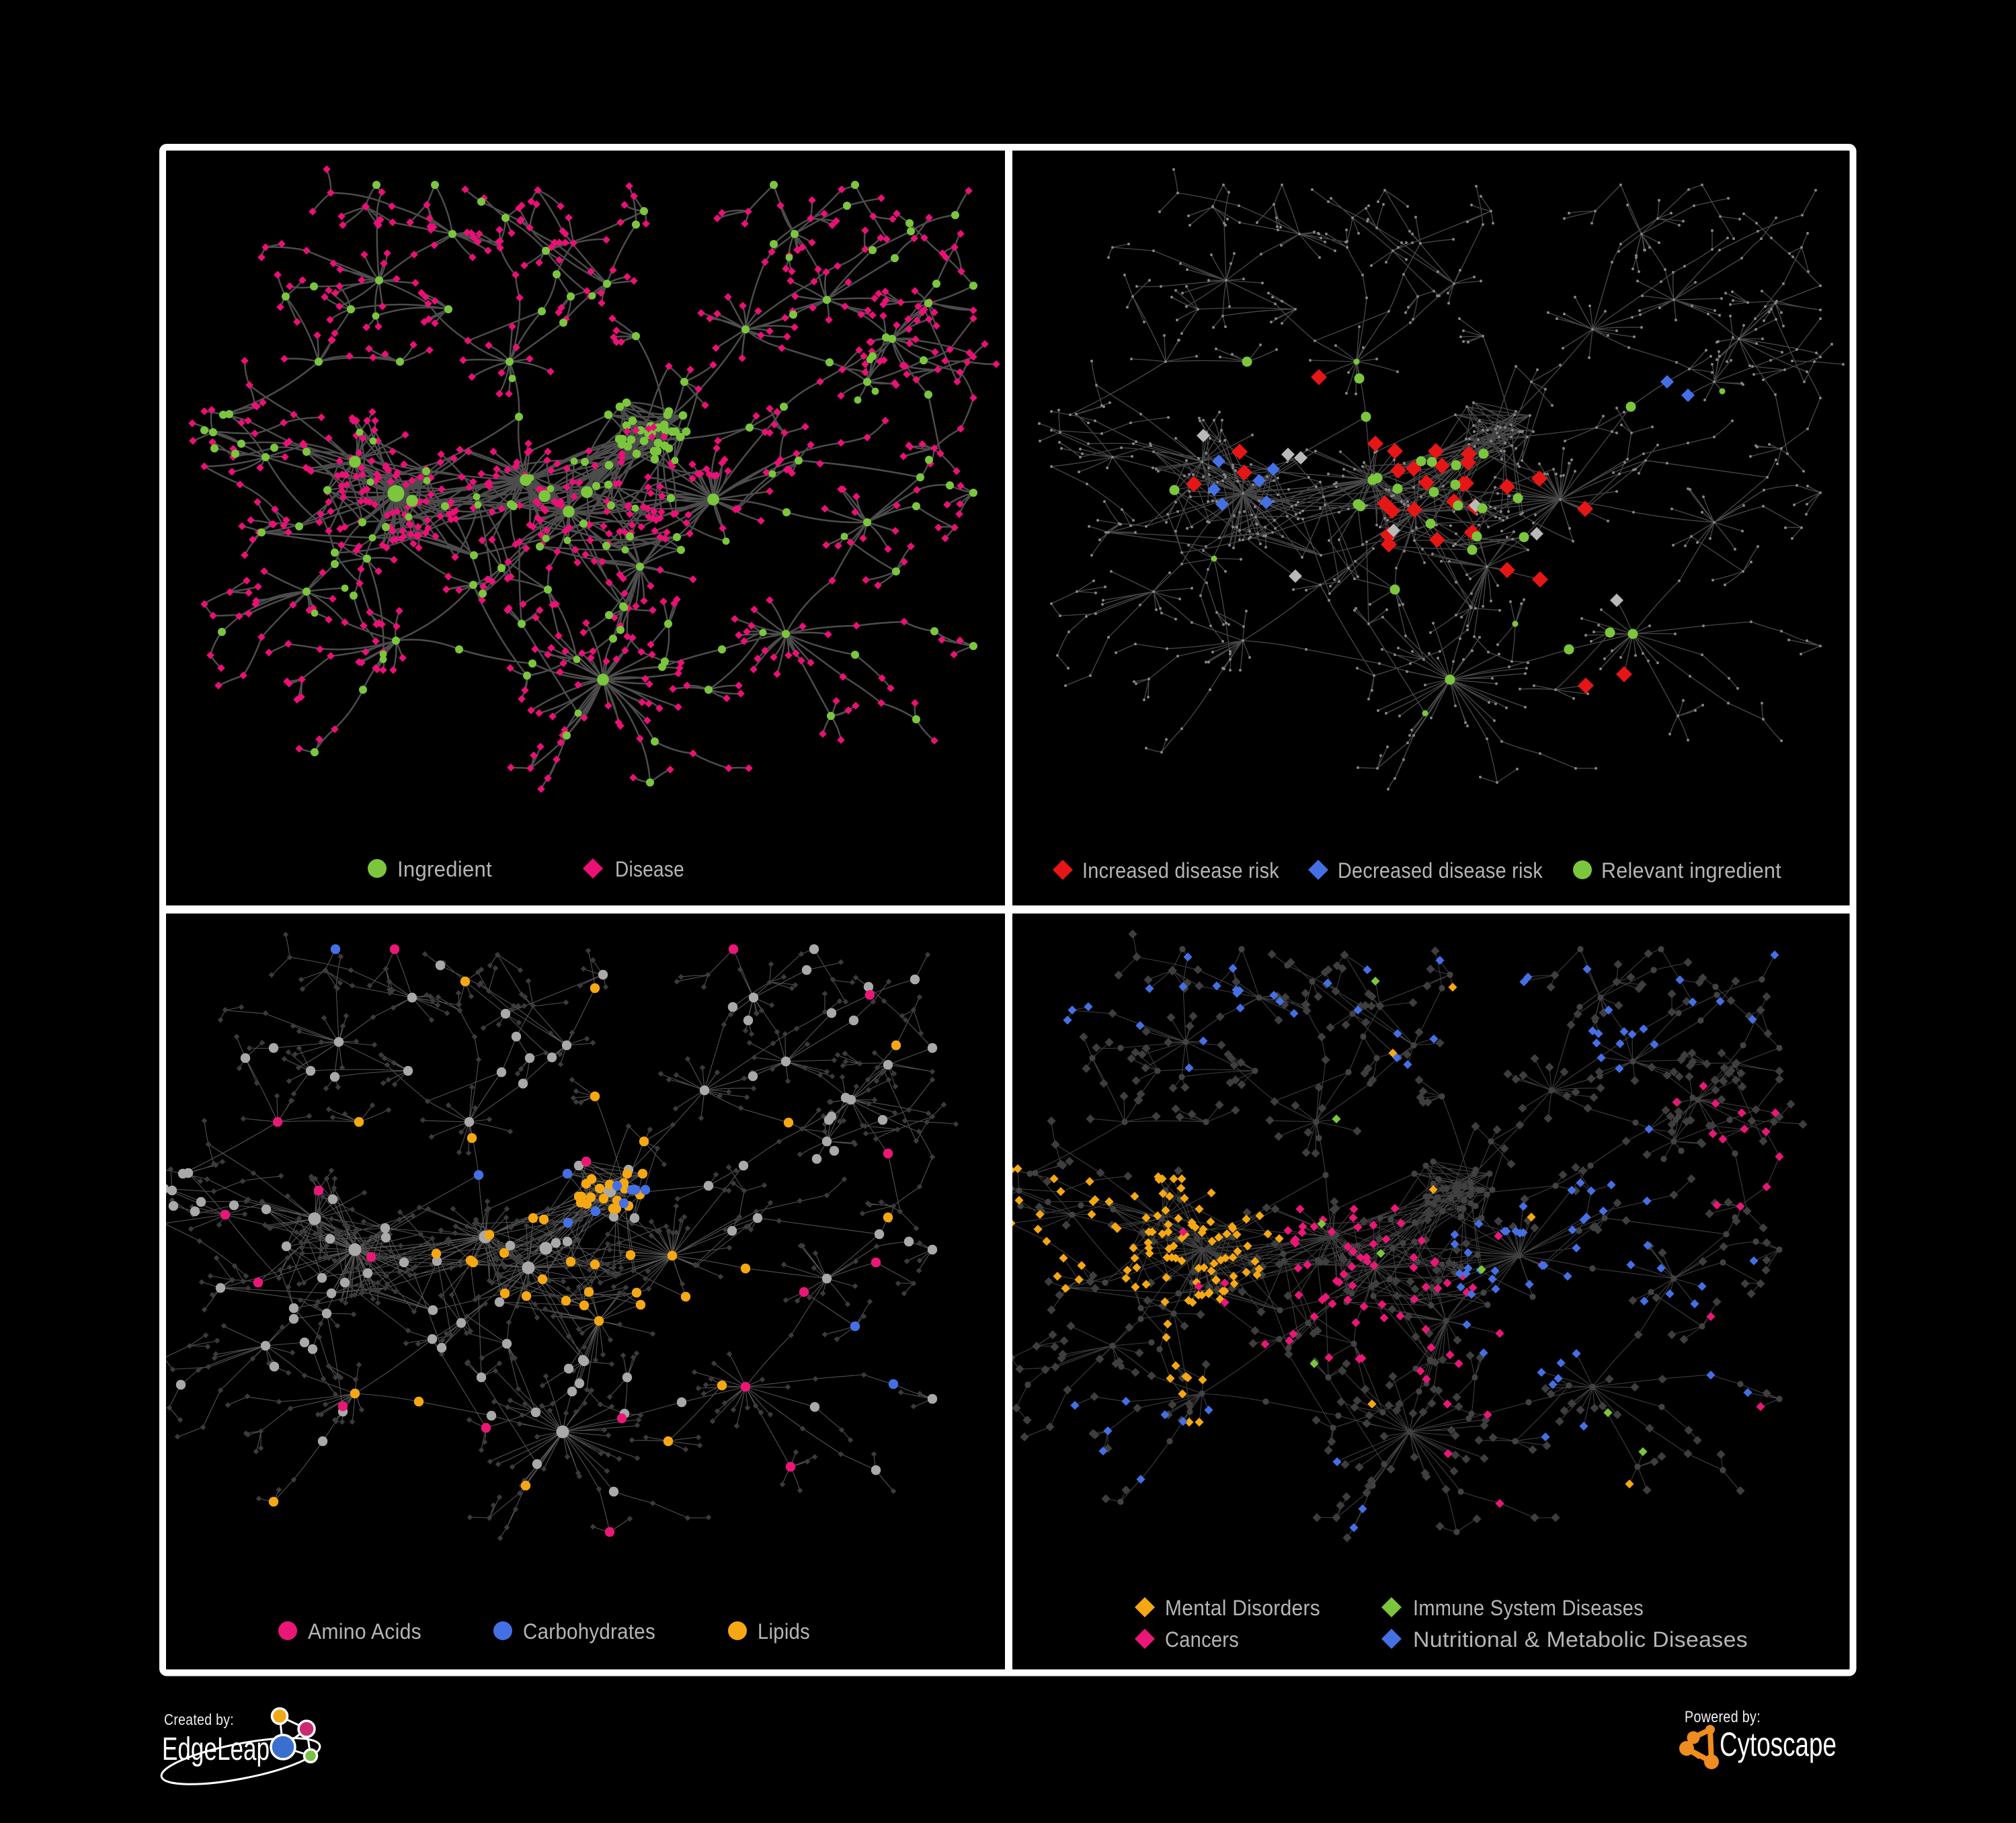 This screenshot has height=1823, width=2016. What do you see at coordinates (1580, 1640) in the screenshot?
I see `svg-text:Nutritional & Metabolic Diseas: Nutritional & Metabolic Diseases` at bounding box center [1580, 1640].